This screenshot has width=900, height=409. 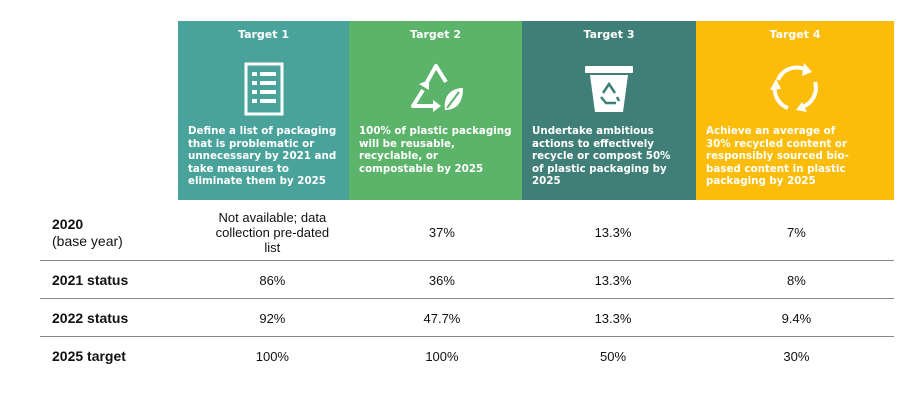 I want to click on table-row: 2025 target 100% 100% 50% 30%, so click(x=467, y=356).